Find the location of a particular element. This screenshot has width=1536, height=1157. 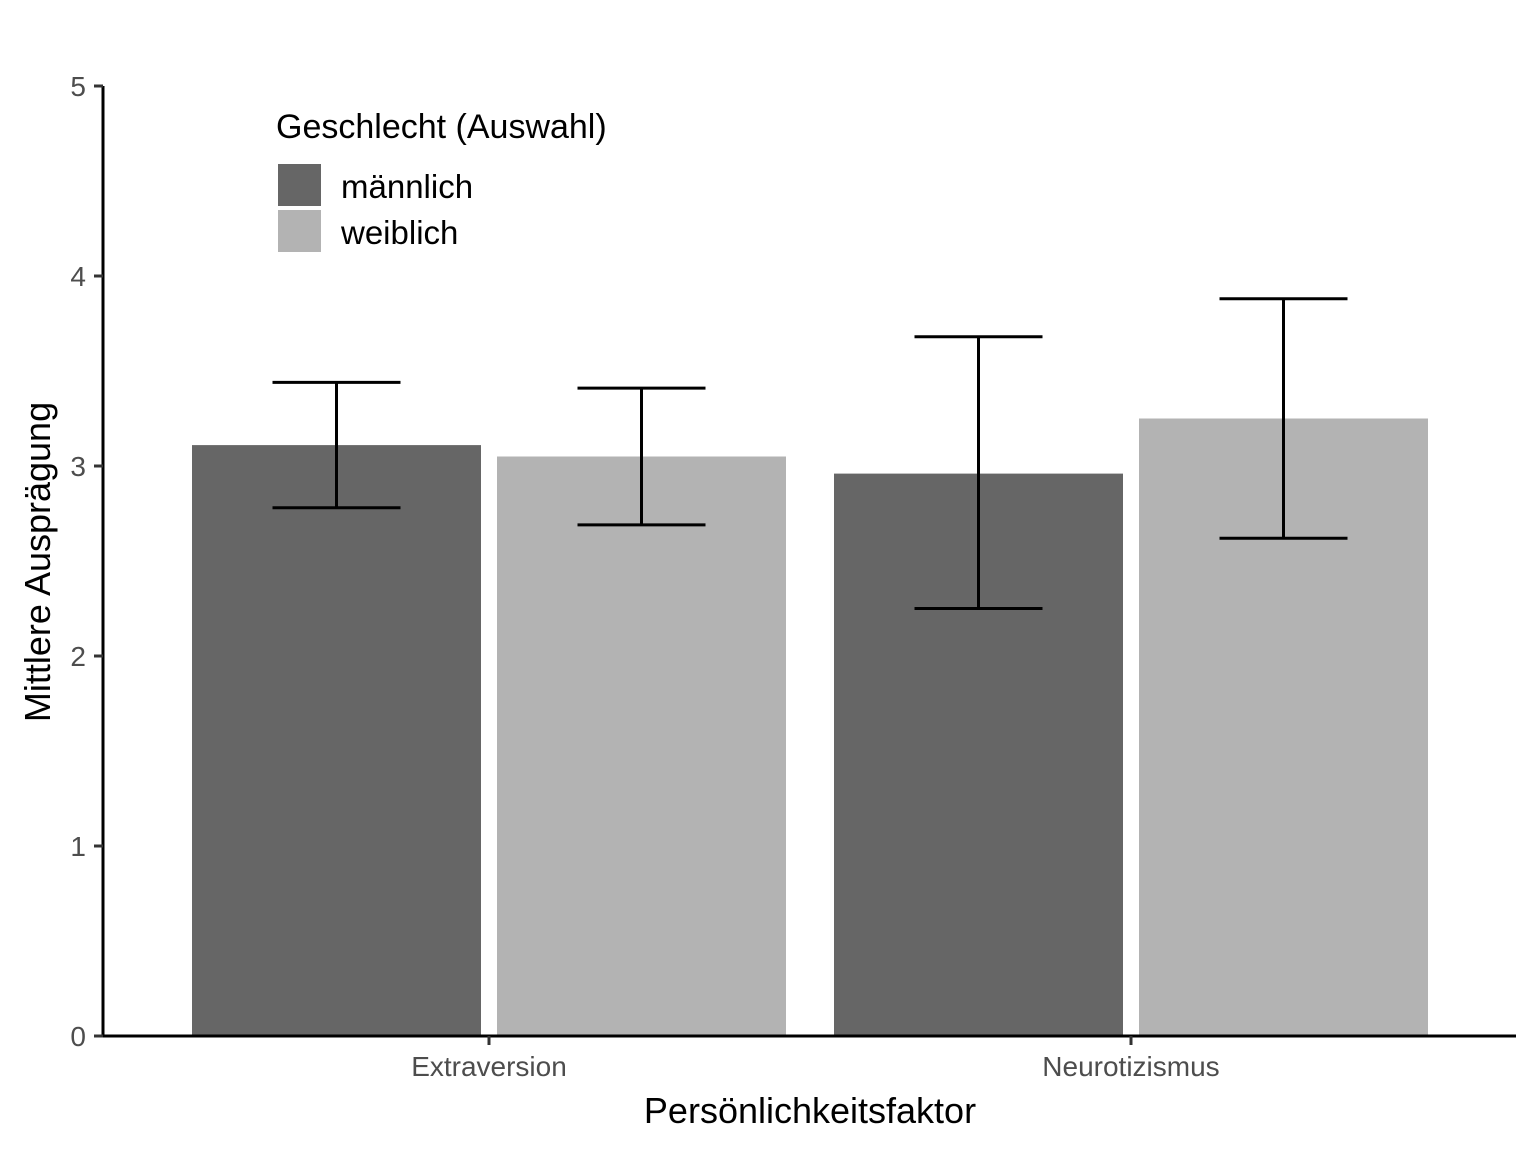

bar-extraversion-maennlich is located at coordinates (336, 741).